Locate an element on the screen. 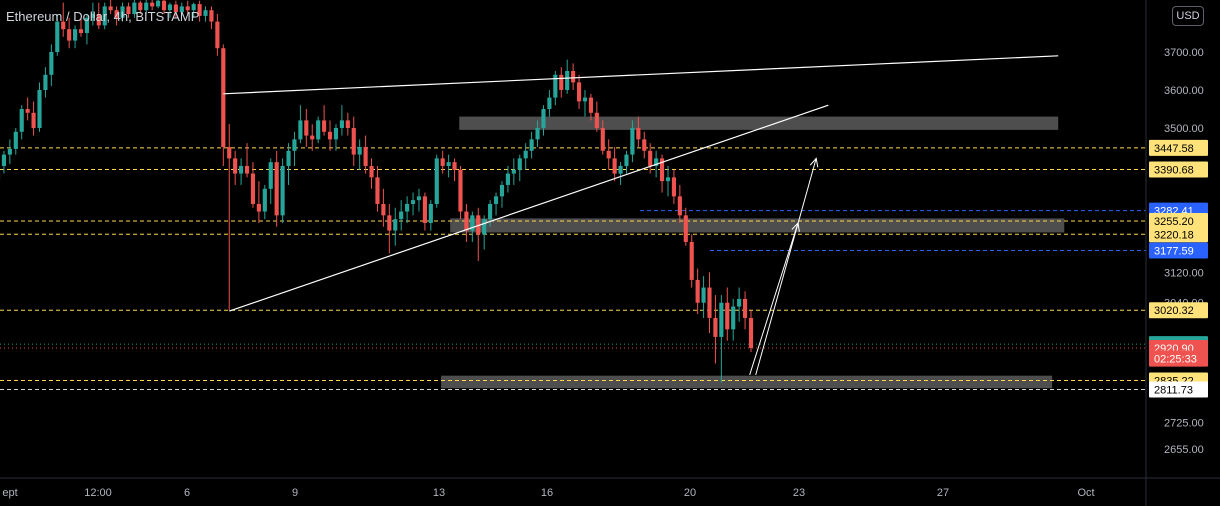 This screenshot has height=506, width=1220. price-tag-label: 3447.58 is located at coordinates (1174, 149).